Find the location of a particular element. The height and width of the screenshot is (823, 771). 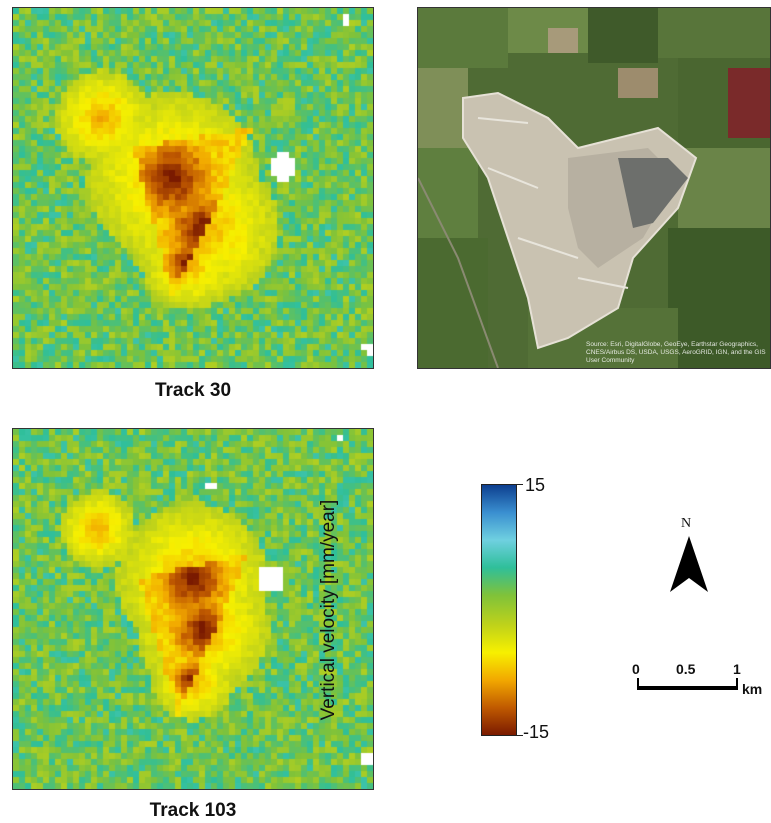

colorbar-tick-max is located at coordinates (519, 484).